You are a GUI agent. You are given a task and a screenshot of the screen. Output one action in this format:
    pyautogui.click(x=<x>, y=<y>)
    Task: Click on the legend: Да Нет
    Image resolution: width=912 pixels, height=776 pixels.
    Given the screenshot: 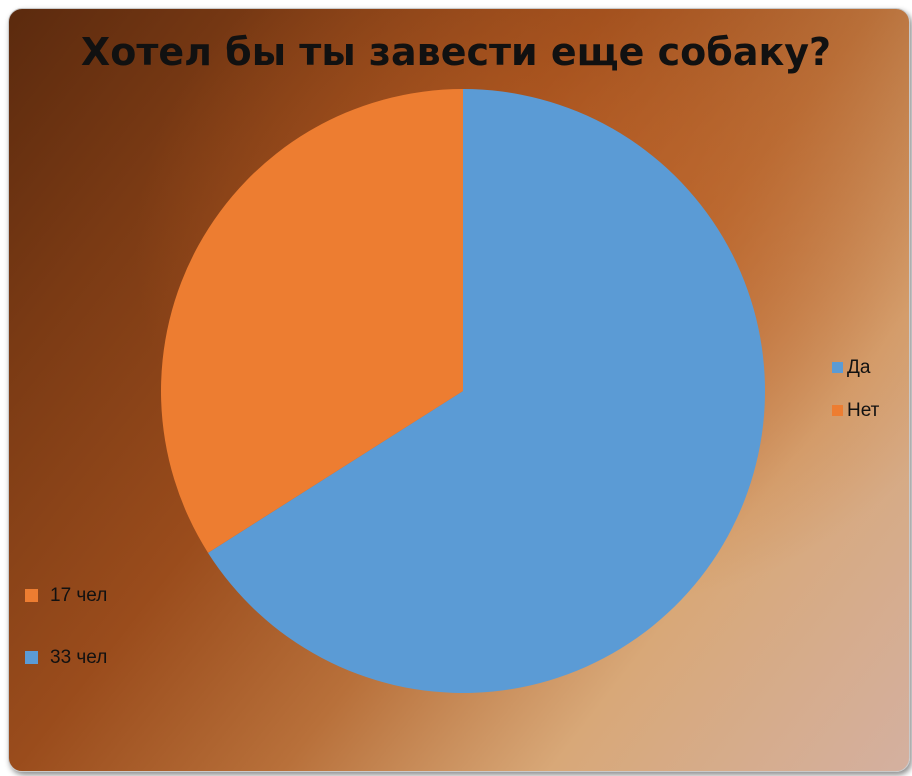 What is the action you would take?
    pyautogui.click(x=855, y=399)
    